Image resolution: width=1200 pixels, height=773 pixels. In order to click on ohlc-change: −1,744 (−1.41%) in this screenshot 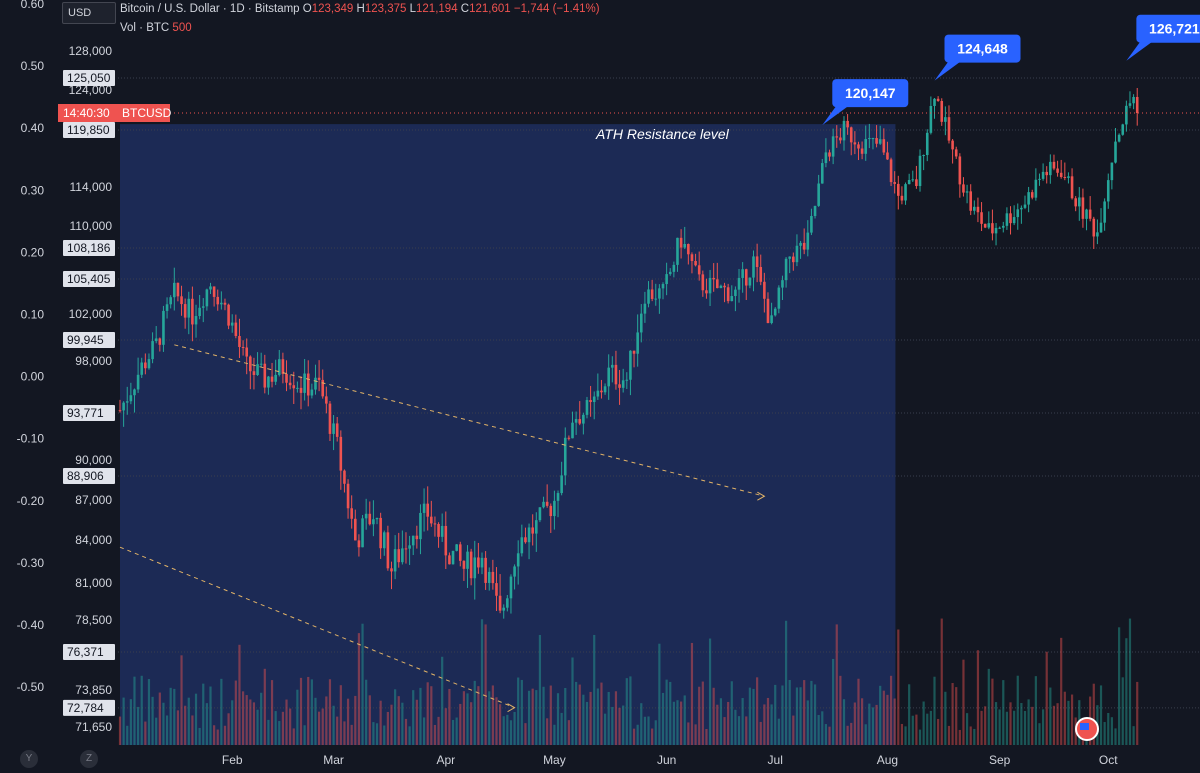, I will do `click(556, 9)`.